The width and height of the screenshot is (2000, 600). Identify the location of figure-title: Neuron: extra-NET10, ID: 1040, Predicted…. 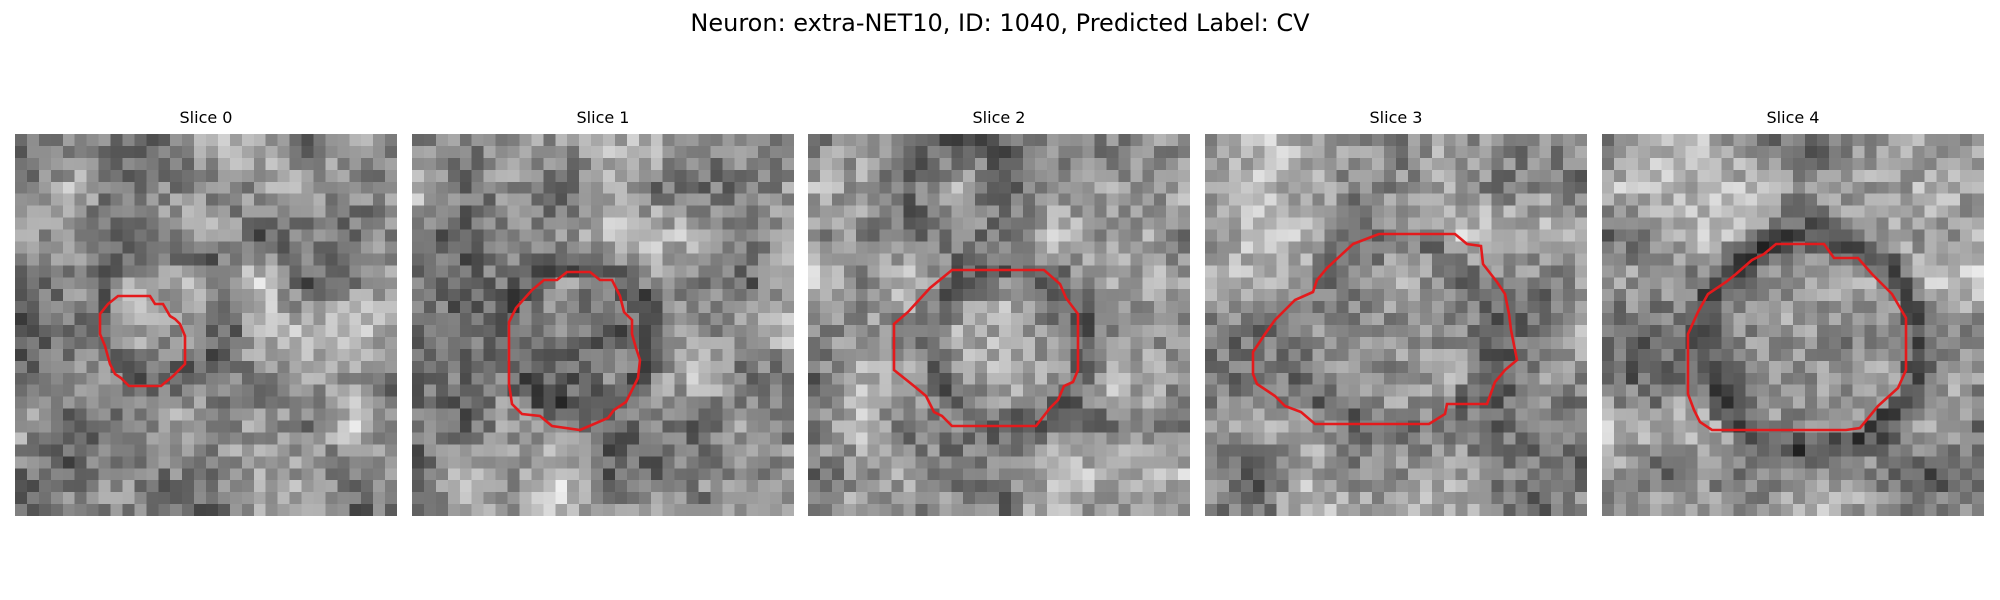
(1000, 23).